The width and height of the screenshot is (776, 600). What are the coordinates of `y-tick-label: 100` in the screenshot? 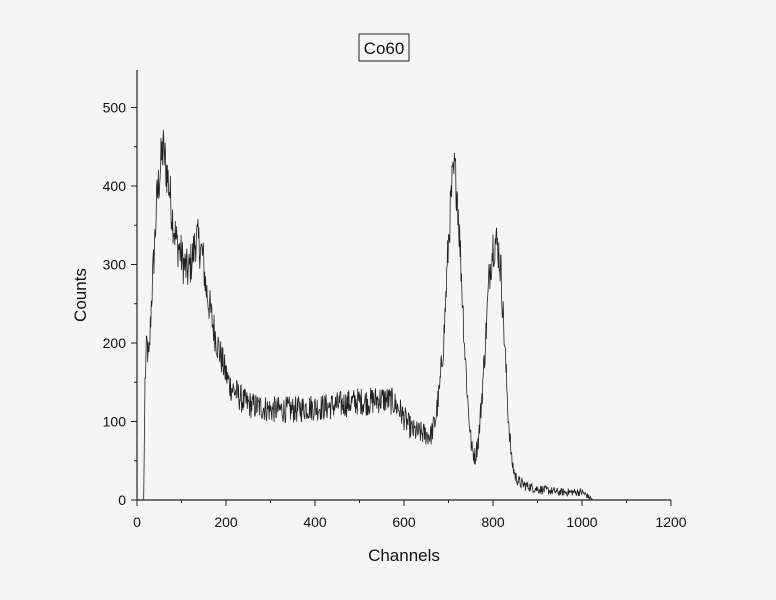 It's located at (115, 422).